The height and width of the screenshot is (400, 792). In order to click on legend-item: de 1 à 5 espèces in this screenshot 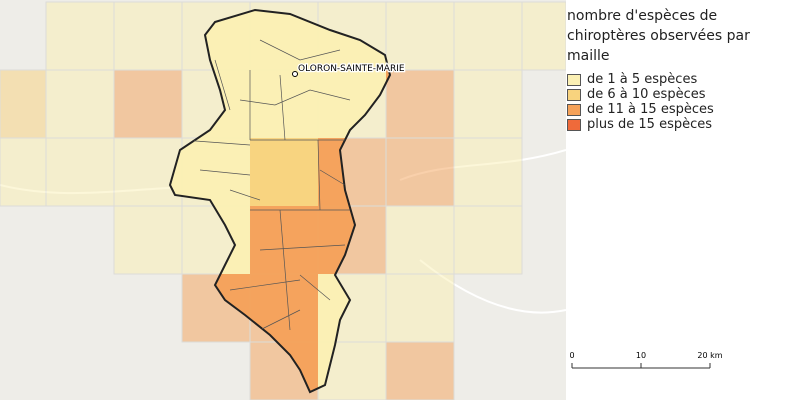, I will do `click(678, 79)`.